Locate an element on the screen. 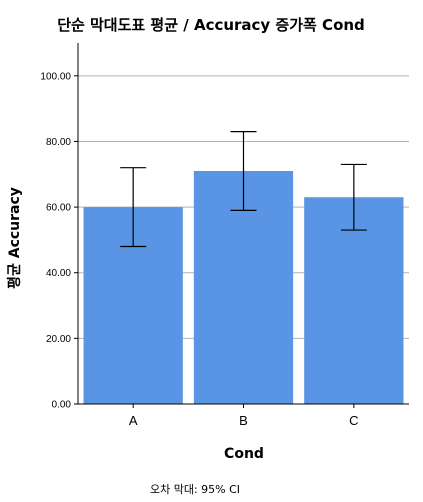 This screenshot has width=423, height=502. bar-C is located at coordinates (354, 300).